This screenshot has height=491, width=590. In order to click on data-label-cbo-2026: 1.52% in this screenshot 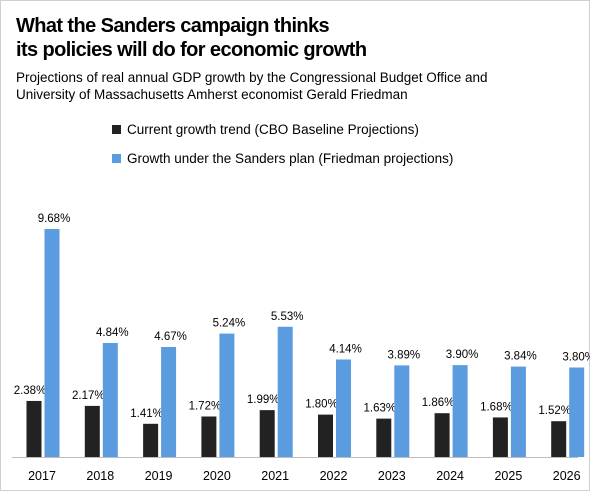, I will do `click(554, 411)`.